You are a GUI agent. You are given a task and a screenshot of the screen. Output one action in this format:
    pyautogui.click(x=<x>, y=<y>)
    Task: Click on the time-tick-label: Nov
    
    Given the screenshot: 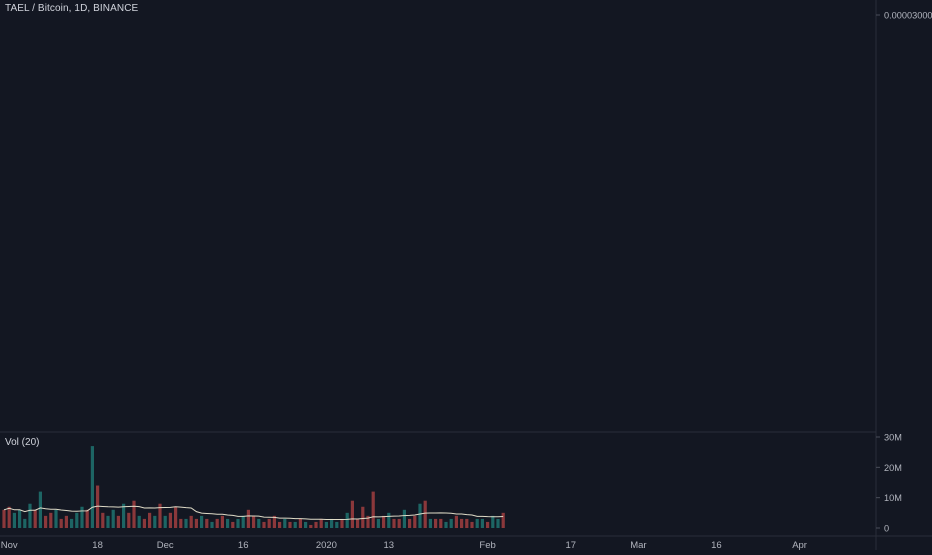 What is the action you would take?
    pyautogui.click(x=9, y=545)
    